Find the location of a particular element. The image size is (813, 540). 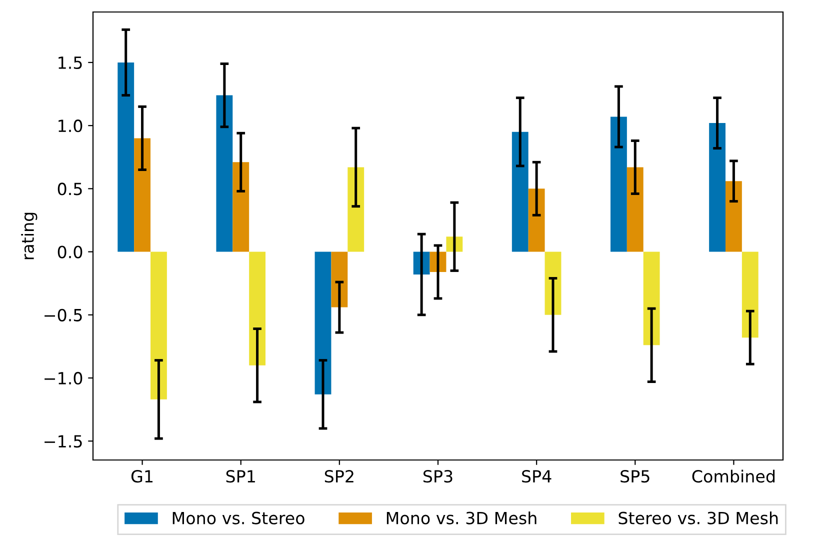

legend-label: Mono vs. 3D Mesh is located at coordinates (461, 517).